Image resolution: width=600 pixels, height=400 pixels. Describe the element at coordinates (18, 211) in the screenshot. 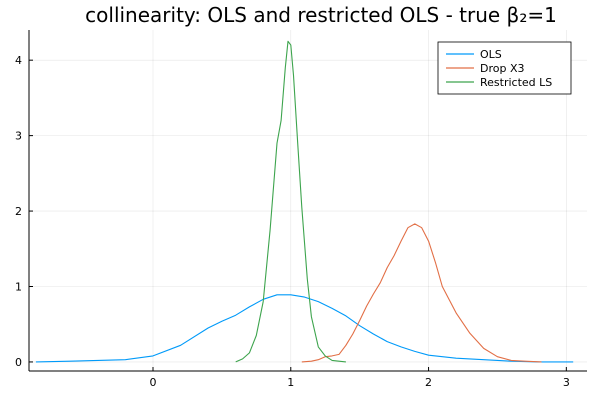

I see `y-tick-label: 2` at that location.